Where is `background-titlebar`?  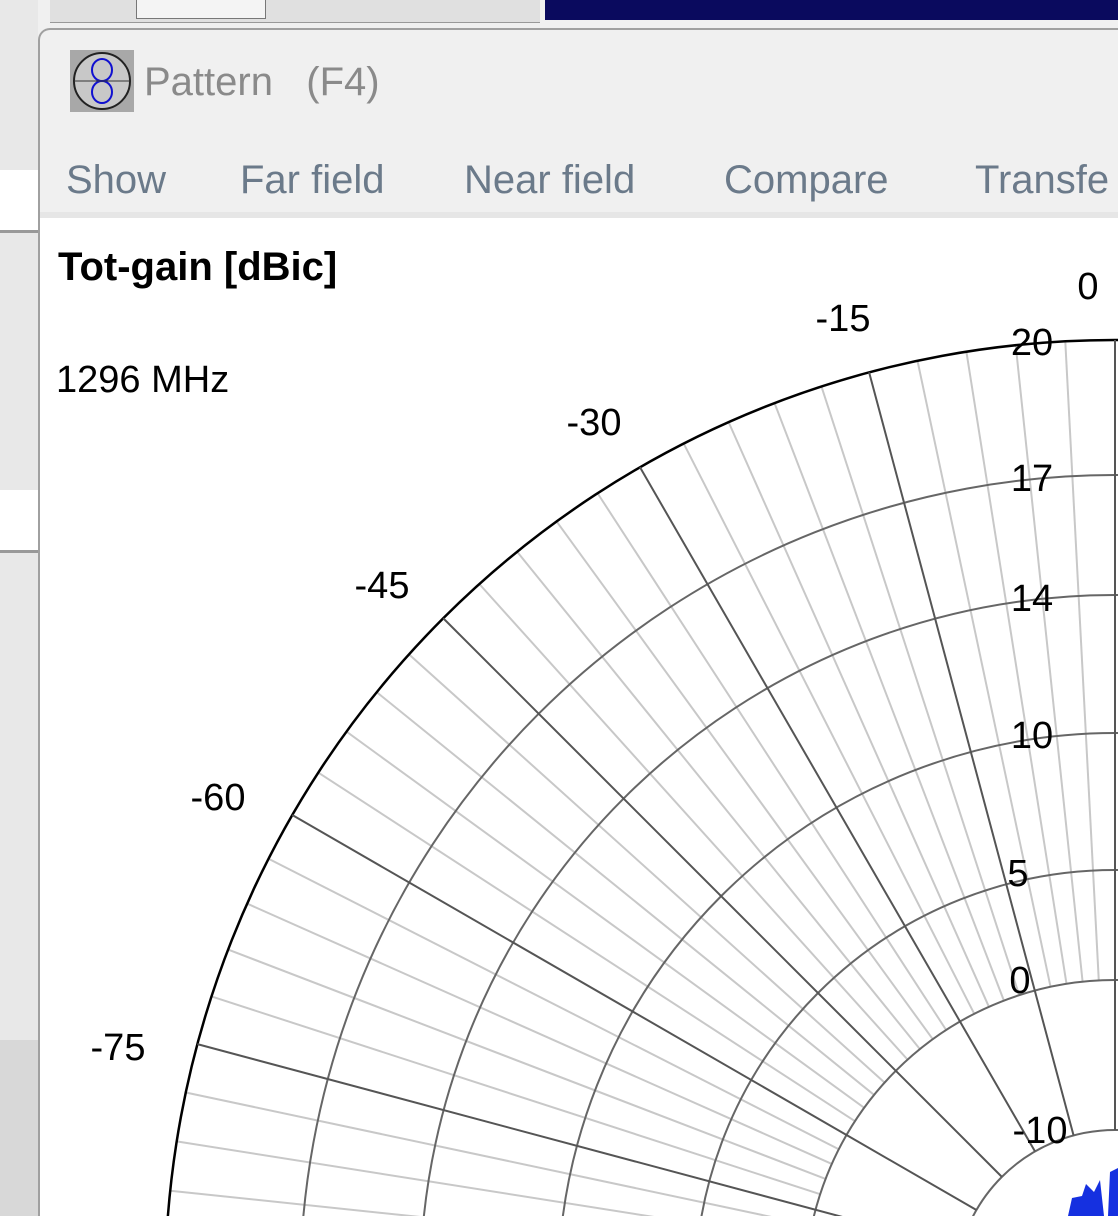
background-titlebar is located at coordinates (831, 10).